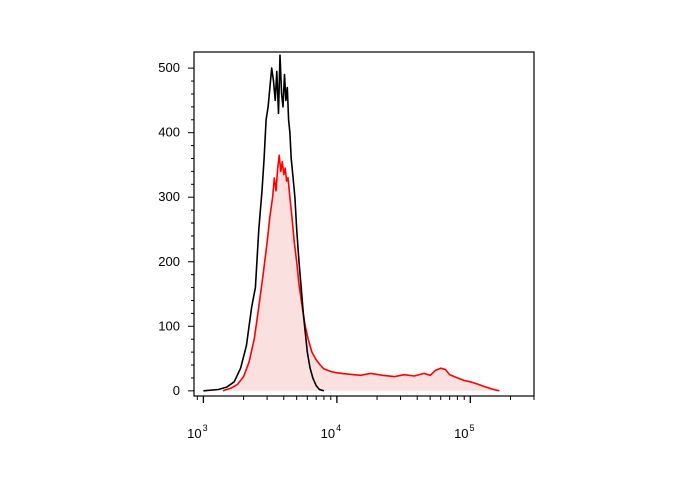 The height and width of the screenshot is (490, 688). What do you see at coordinates (176, 229) in the screenshot?
I see `y-axis: 0 100 200 300 400 500` at bounding box center [176, 229].